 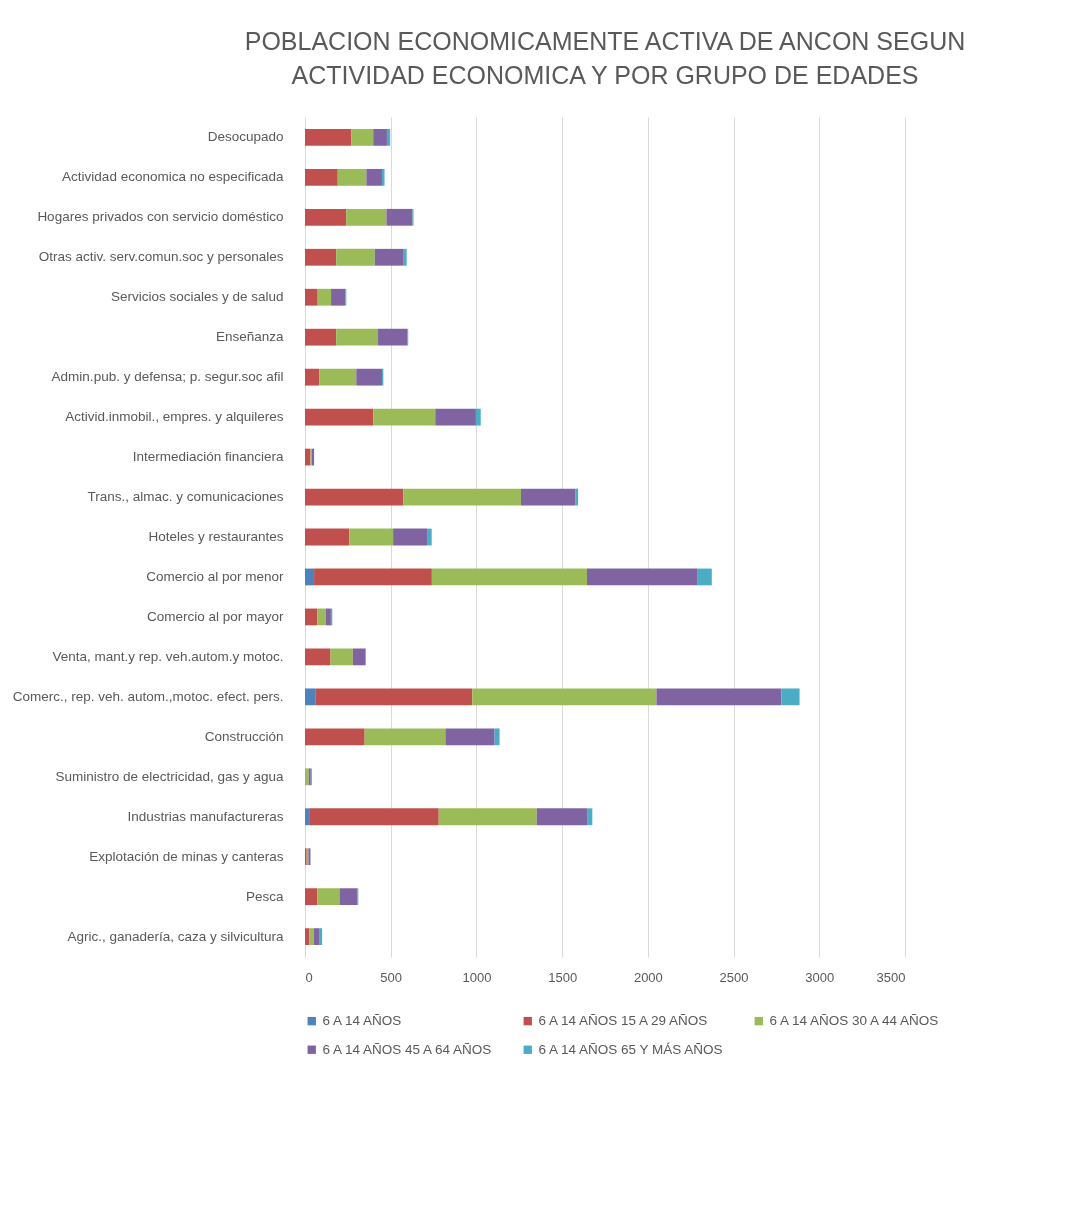 I want to click on y-tick-label: Enseñanza, so click(x=249, y=337).